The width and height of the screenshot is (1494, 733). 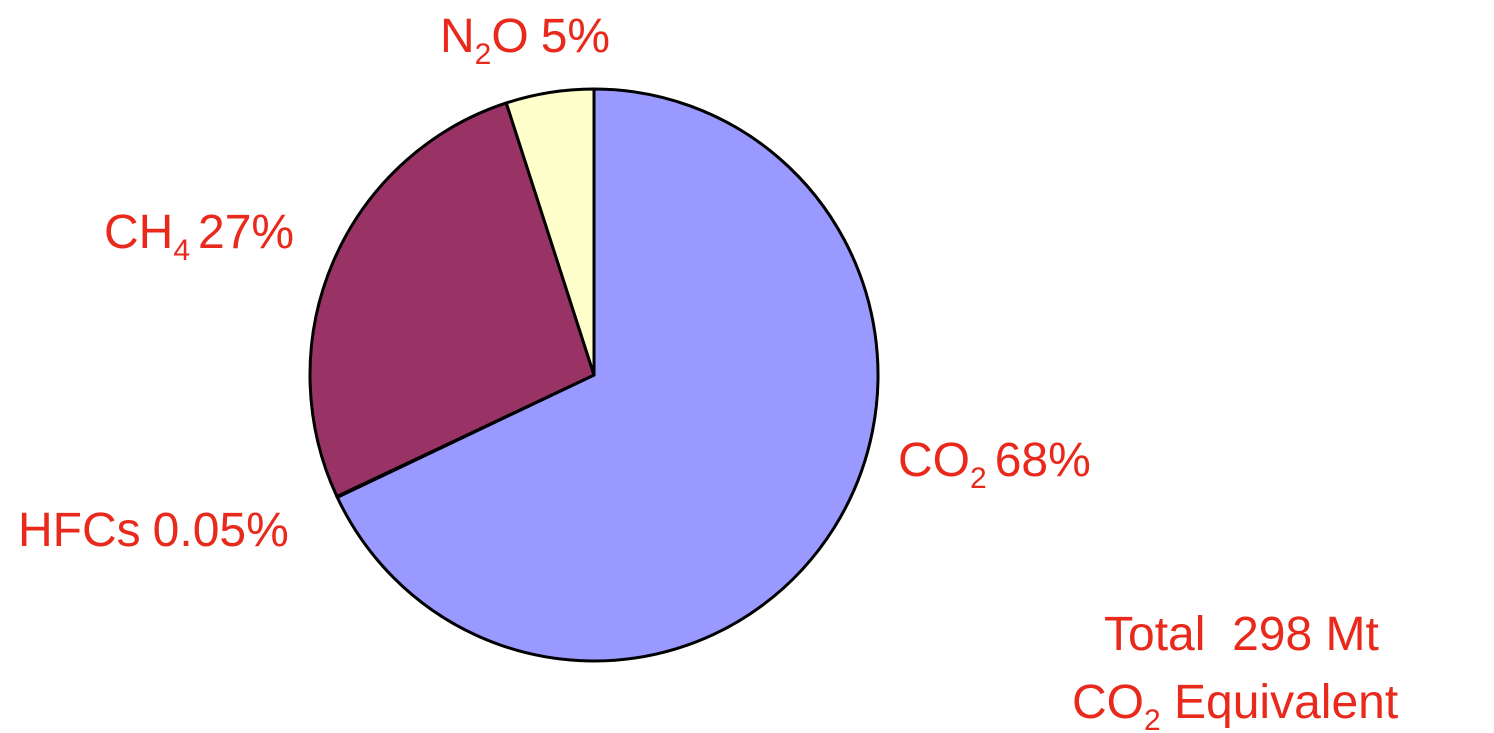 I want to click on label-ch4: CH4 27%, so click(x=199, y=236).